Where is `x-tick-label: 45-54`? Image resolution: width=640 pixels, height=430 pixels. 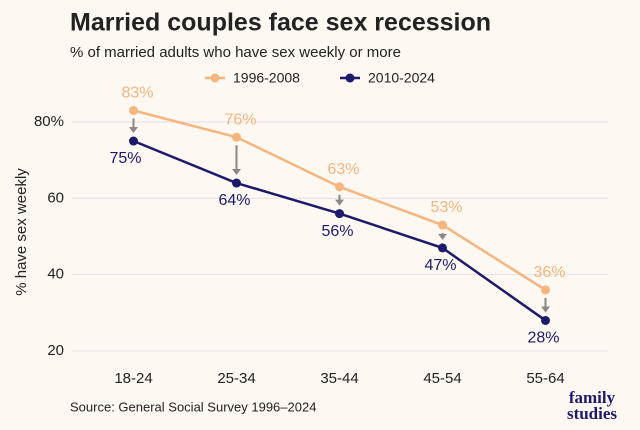
x-tick-label: 45-54 is located at coordinates (442, 378).